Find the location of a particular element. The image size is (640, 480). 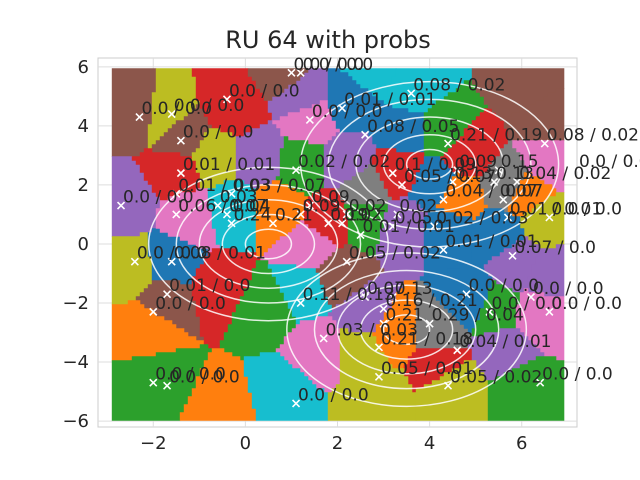

probability-label: 0.05 / 0.01 is located at coordinates (427, 369).